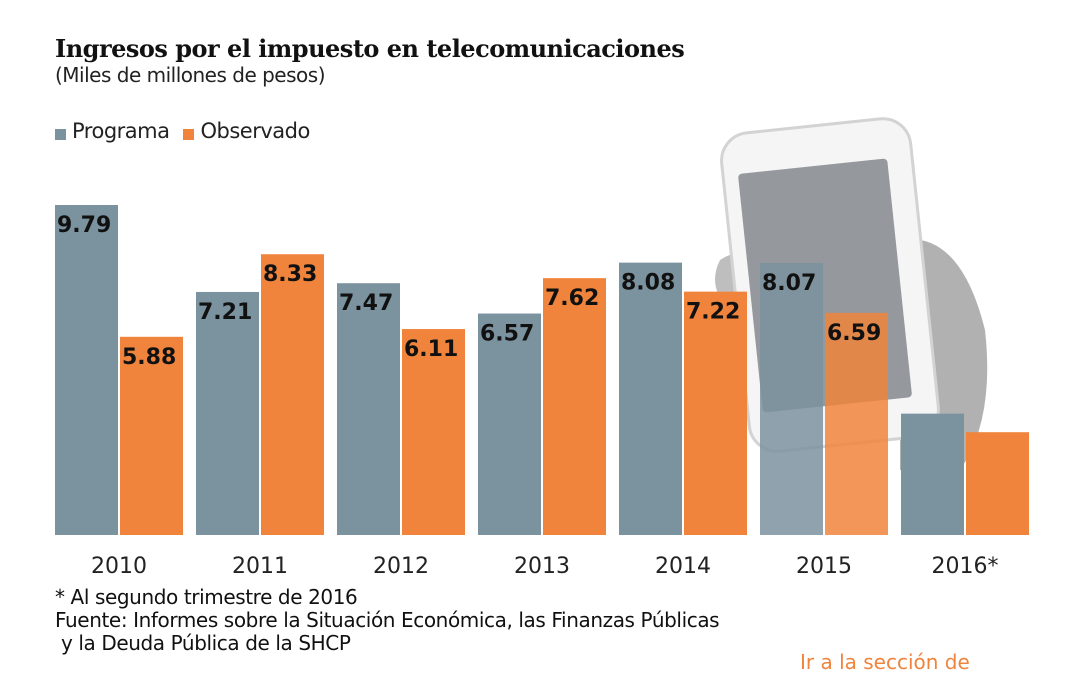 This screenshot has height=674, width=1081. I want to click on legend-label-observado: Observado, so click(255, 131).